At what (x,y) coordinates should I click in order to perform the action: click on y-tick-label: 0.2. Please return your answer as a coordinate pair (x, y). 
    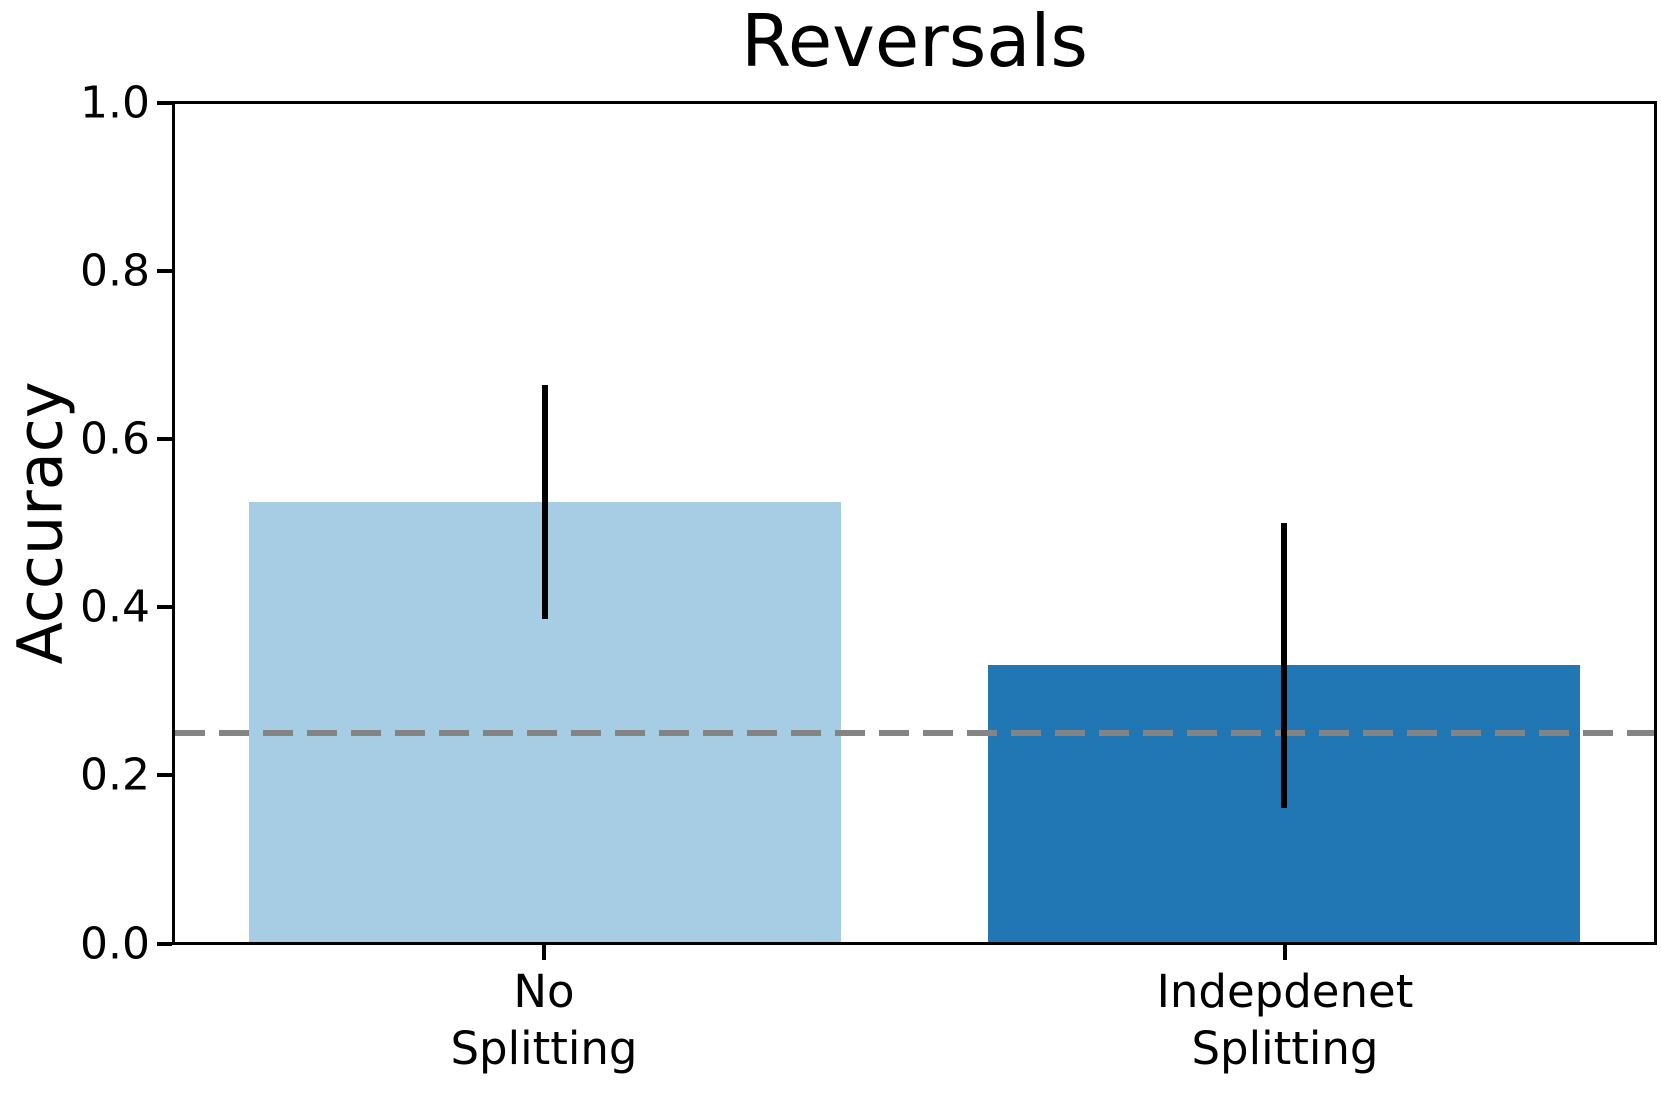
    Looking at the image, I should click on (115, 775).